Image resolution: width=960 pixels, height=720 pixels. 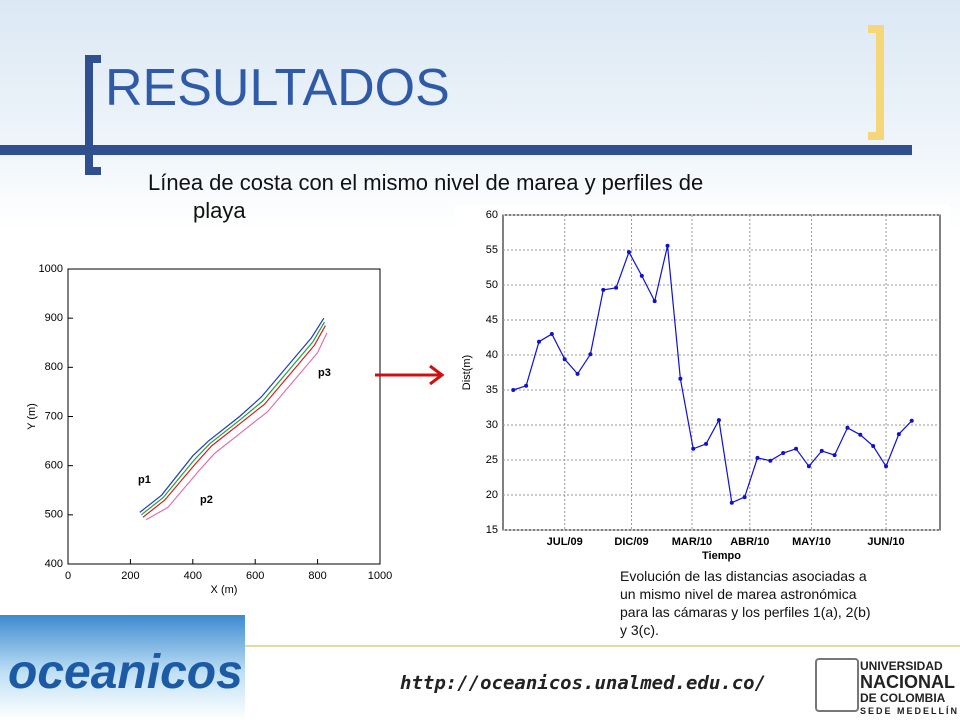 I want to click on caption-line: Evolución de las distancias asociadas a, so click(x=743, y=576).